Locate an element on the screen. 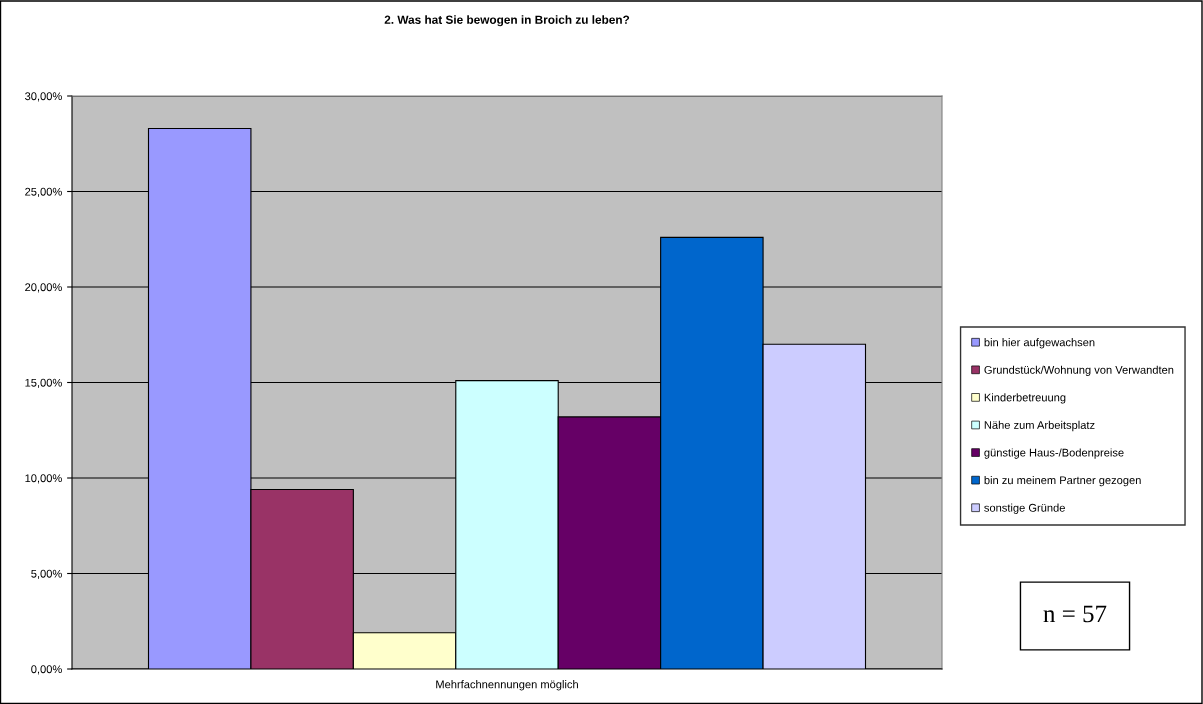 The image size is (1203, 704). y-tick-label: 5,00% is located at coordinates (46, 574).